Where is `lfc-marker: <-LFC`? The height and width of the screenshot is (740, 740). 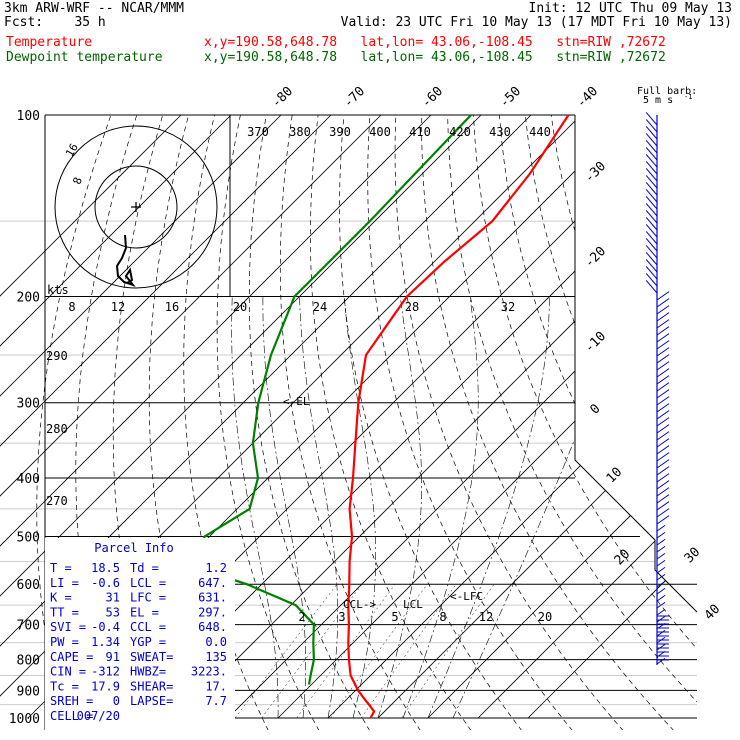 lfc-marker: <-LFC is located at coordinates (466, 596).